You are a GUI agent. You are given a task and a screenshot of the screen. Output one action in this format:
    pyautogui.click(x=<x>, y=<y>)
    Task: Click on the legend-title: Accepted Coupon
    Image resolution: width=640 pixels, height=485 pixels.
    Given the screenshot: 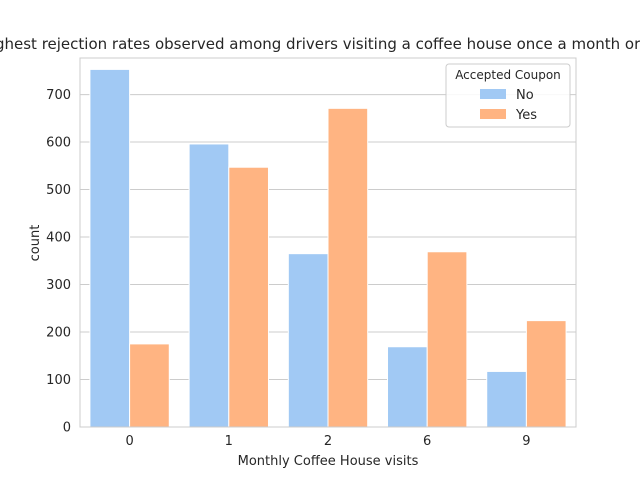 What is the action you would take?
    pyautogui.click(x=508, y=75)
    